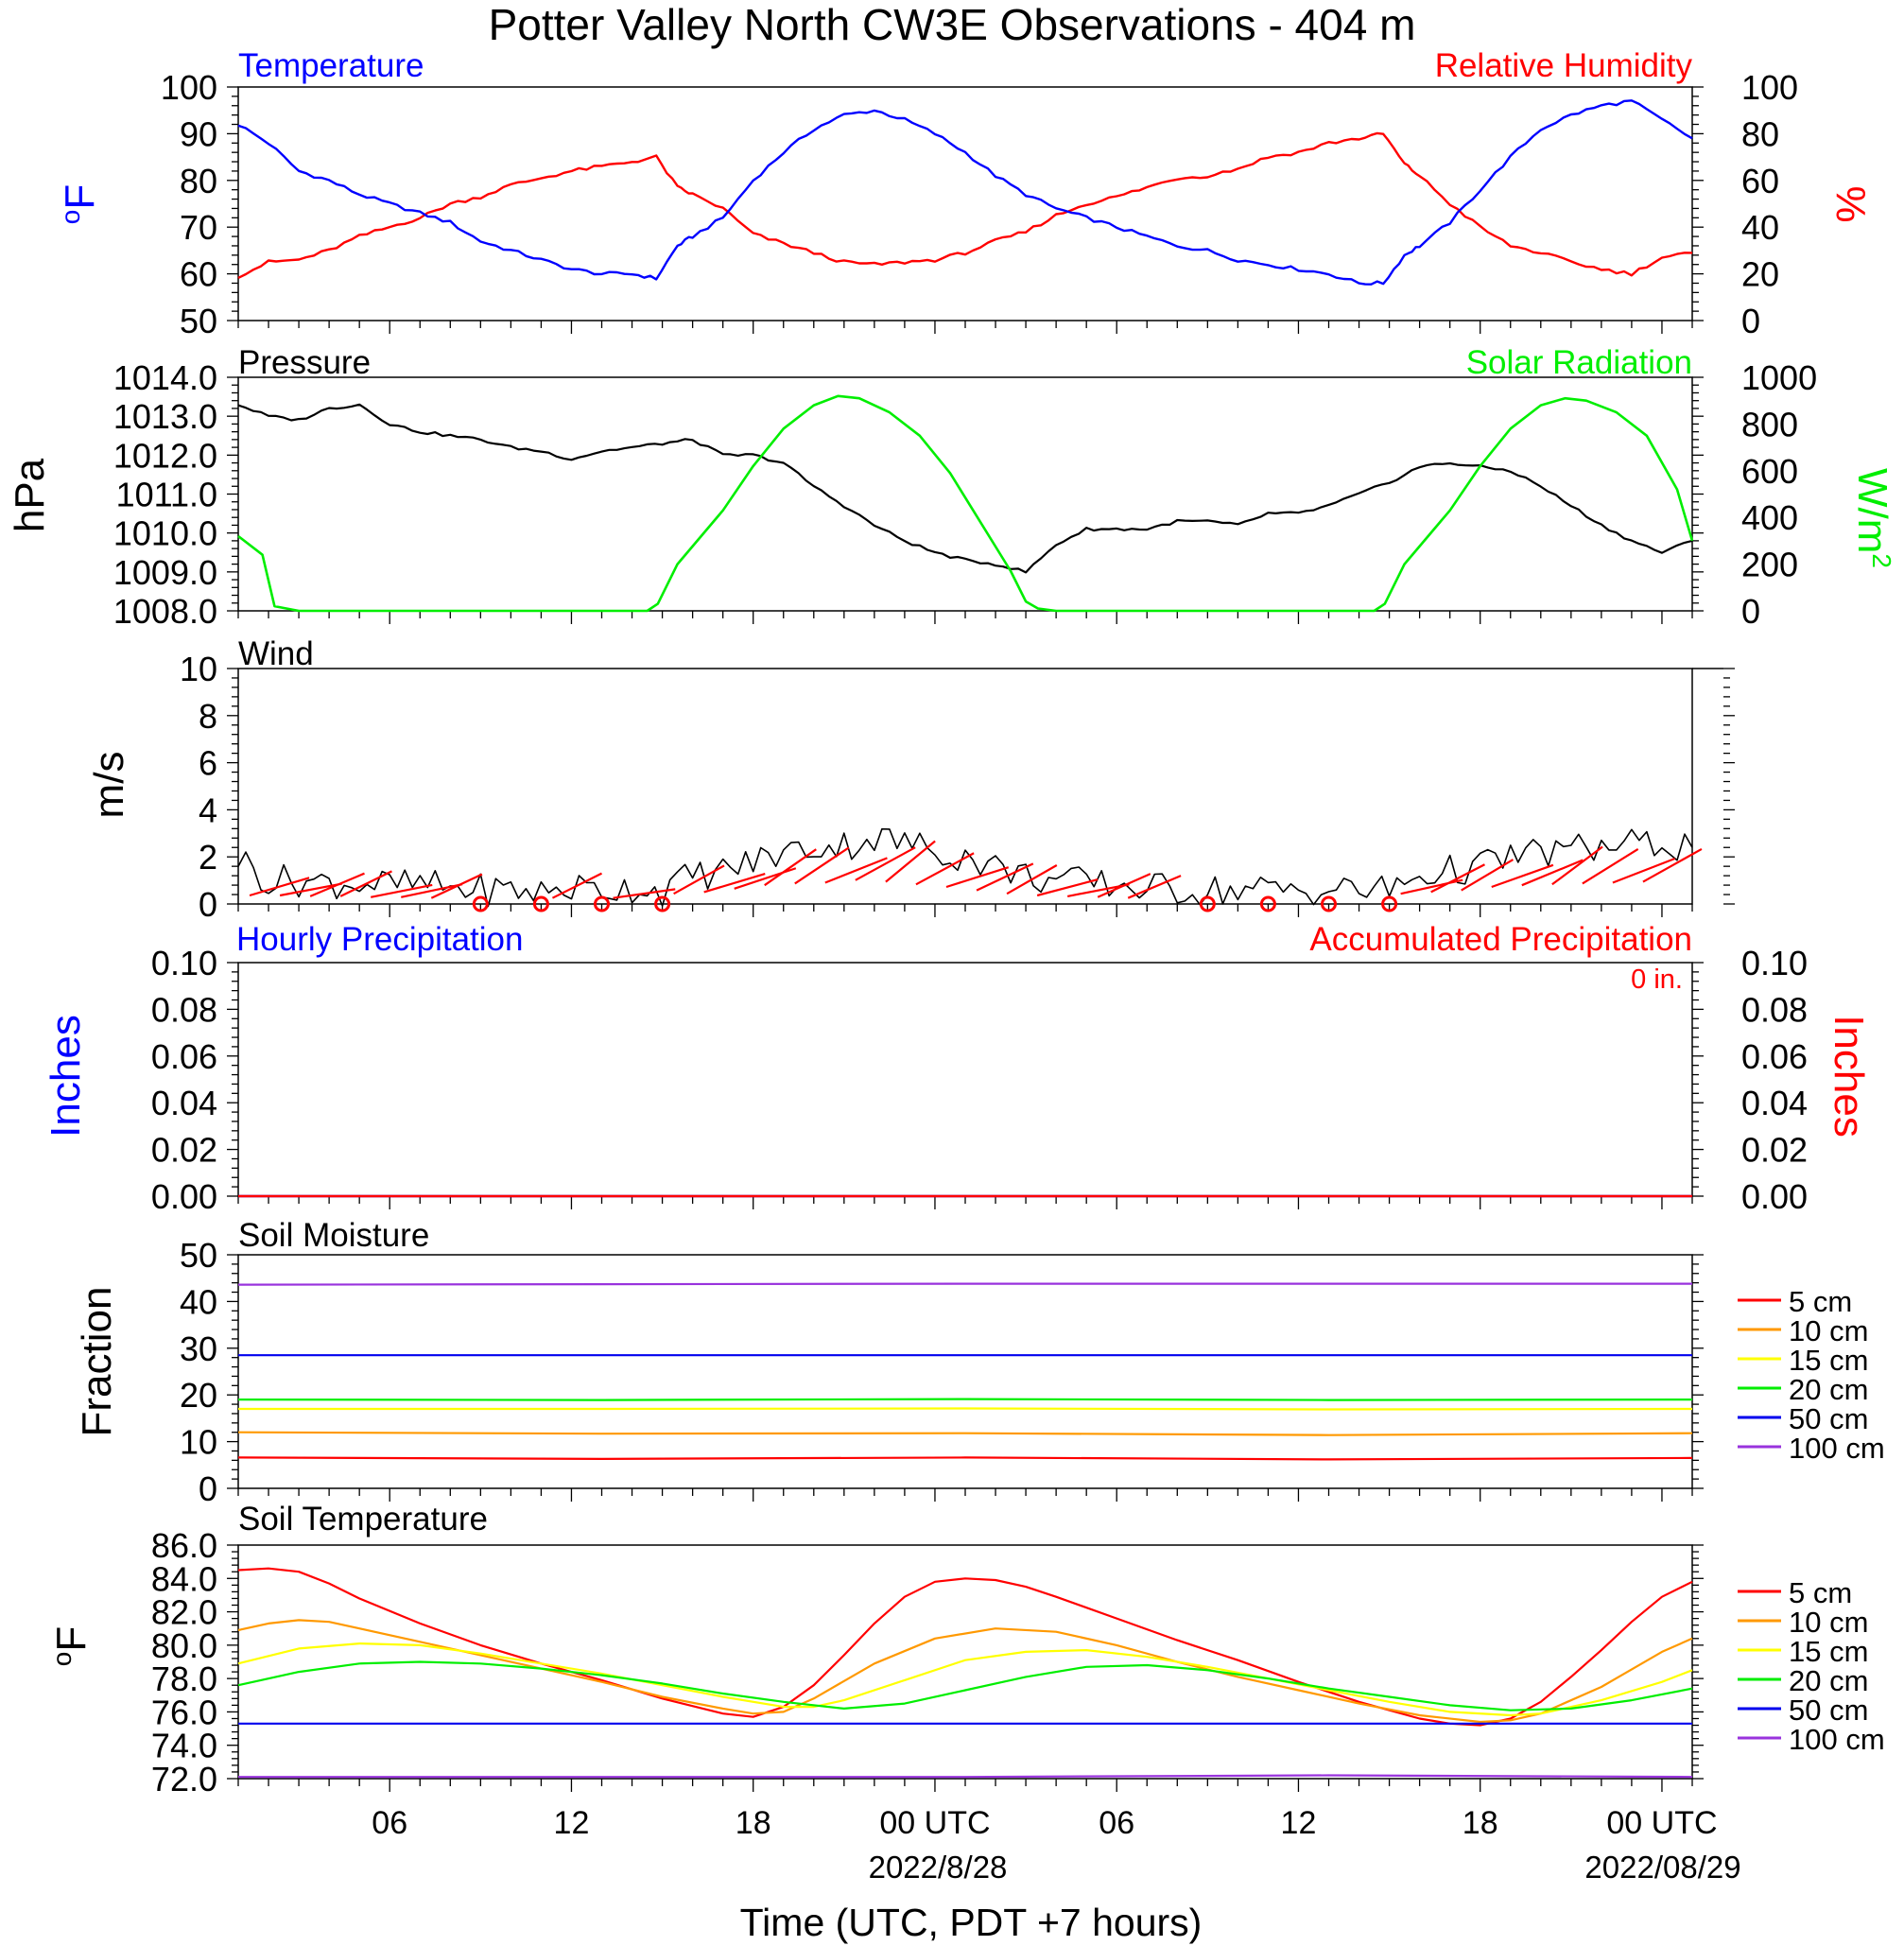 The height and width of the screenshot is (1946, 1904). What do you see at coordinates (1828, 1652) in the screenshot?
I see `soil-temp-legend-label: 15 cm` at bounding box center [1828, 1652].